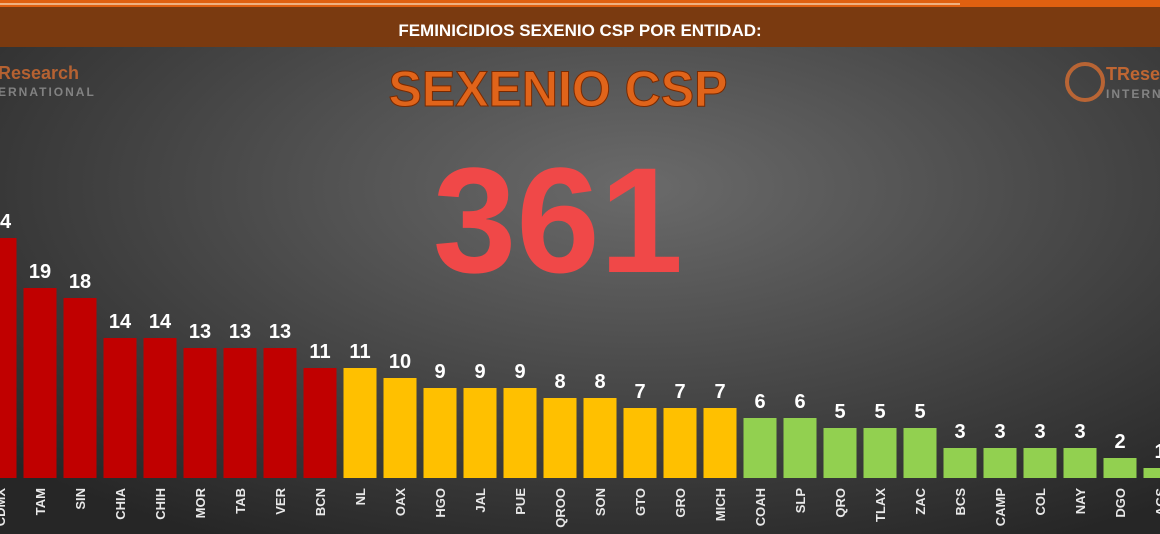 Image resolution: width=1160 pixels, height=534 pixels. Describe the element at coordinates (1133, 74) in the screenshot. I see `logo-right: TResea` at that location.